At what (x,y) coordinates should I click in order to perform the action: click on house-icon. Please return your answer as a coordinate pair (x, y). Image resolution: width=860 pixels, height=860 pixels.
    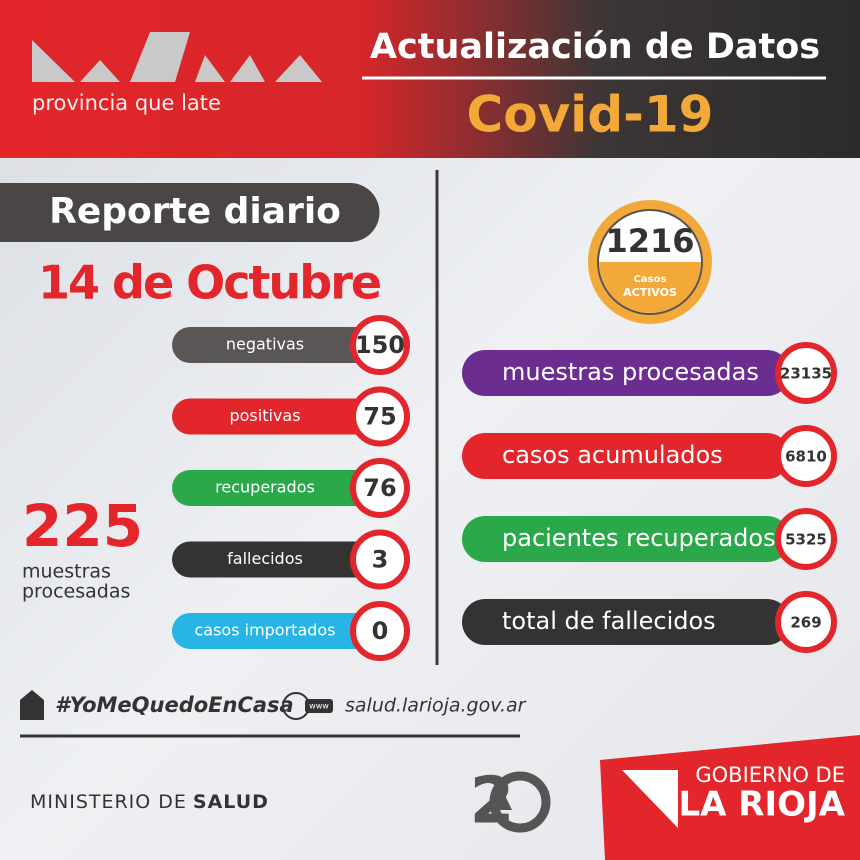
    Looking at the image, I should click on (32, 705).